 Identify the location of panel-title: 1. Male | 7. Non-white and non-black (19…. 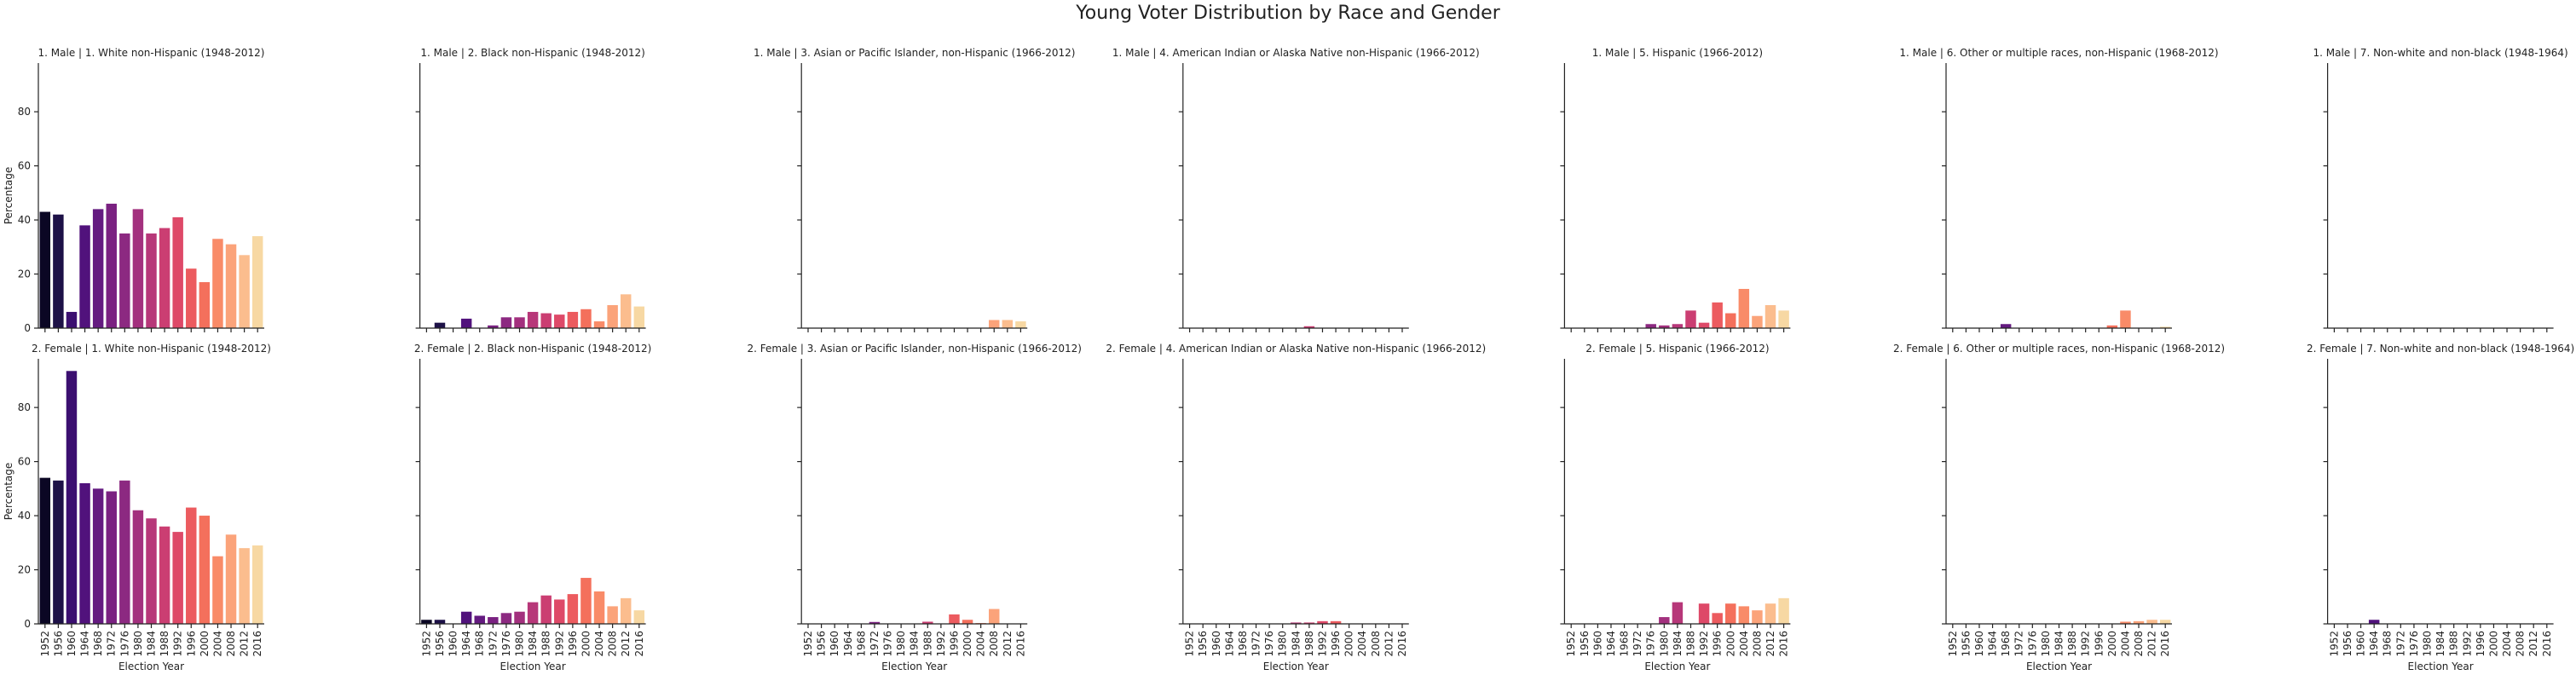
(2440, 53).